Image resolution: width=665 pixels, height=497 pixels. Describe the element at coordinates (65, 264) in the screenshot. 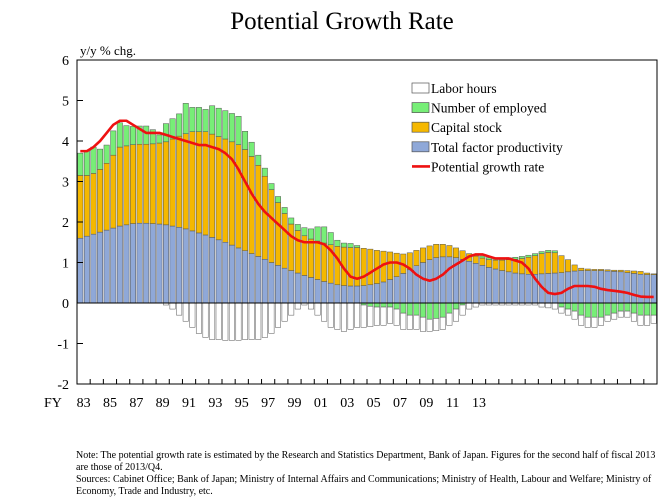

I see `y-tick-label: 1` at that location.